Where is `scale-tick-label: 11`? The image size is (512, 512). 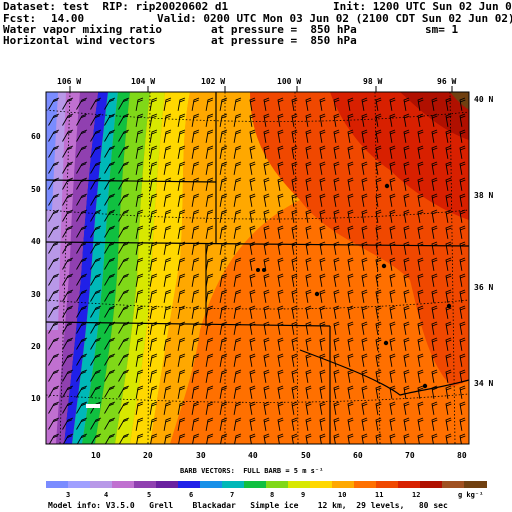 scale-tick-label: 11 is located at coordinates (379, 495).